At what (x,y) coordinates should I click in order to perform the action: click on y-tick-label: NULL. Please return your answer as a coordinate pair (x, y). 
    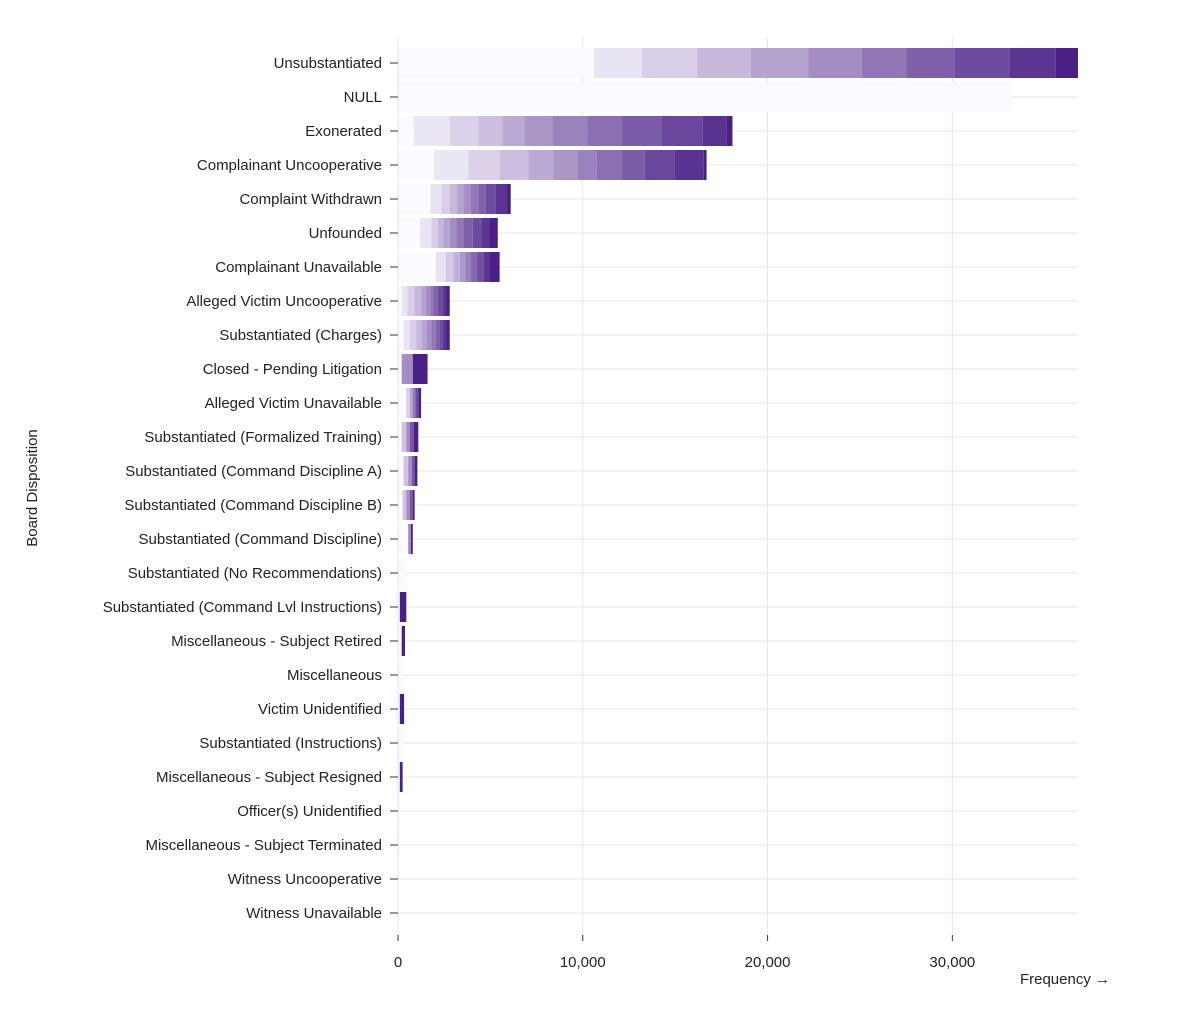
    Looking at the image, I should click on (363, 97).